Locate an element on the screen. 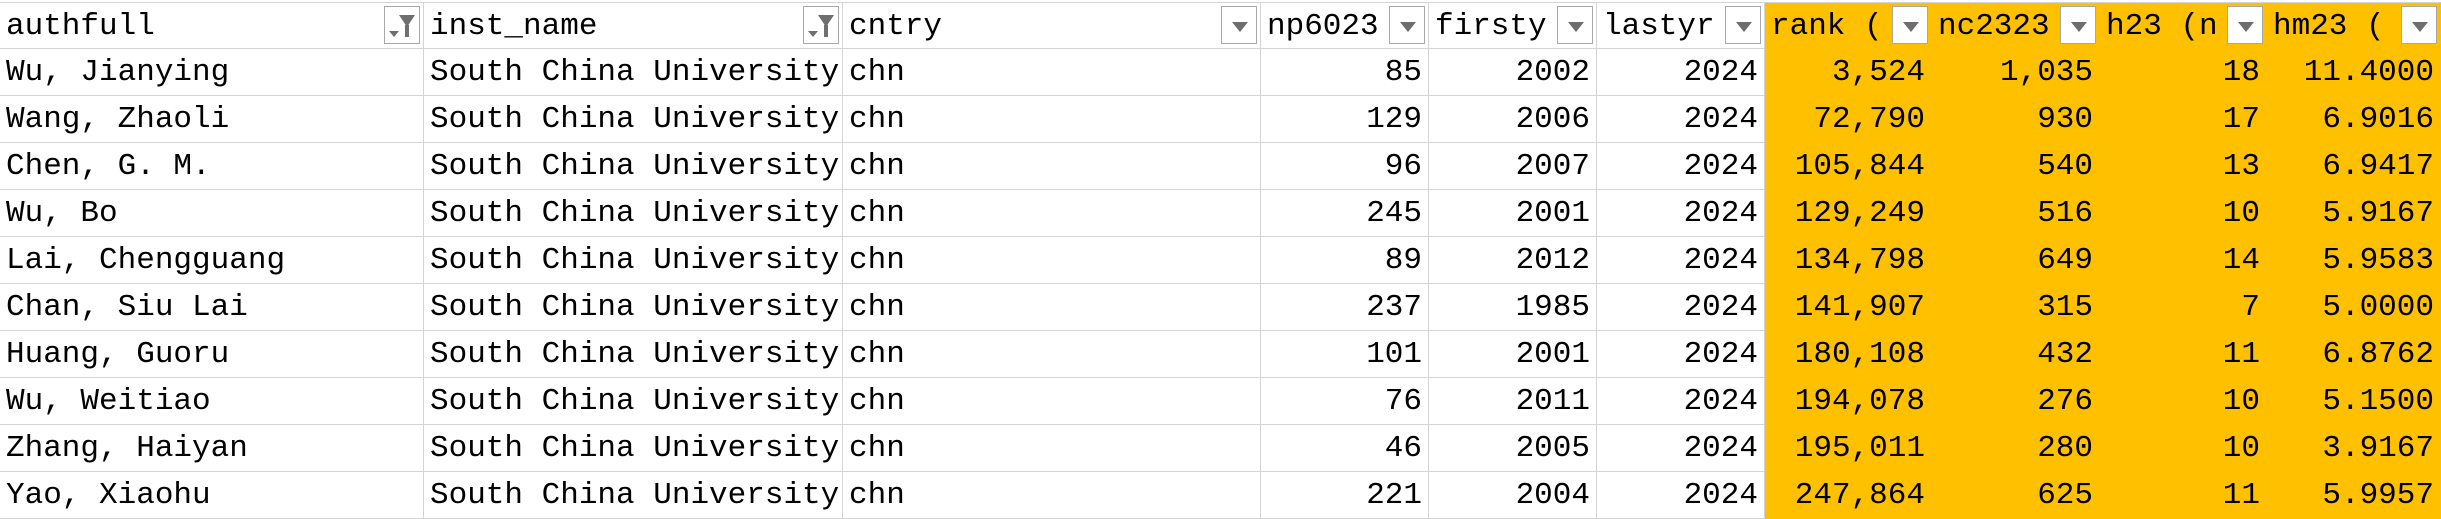 The height and width of the screenshot is (519, 2441). cell-nc2323: 1,035 is located at coordinates (2016, 72).